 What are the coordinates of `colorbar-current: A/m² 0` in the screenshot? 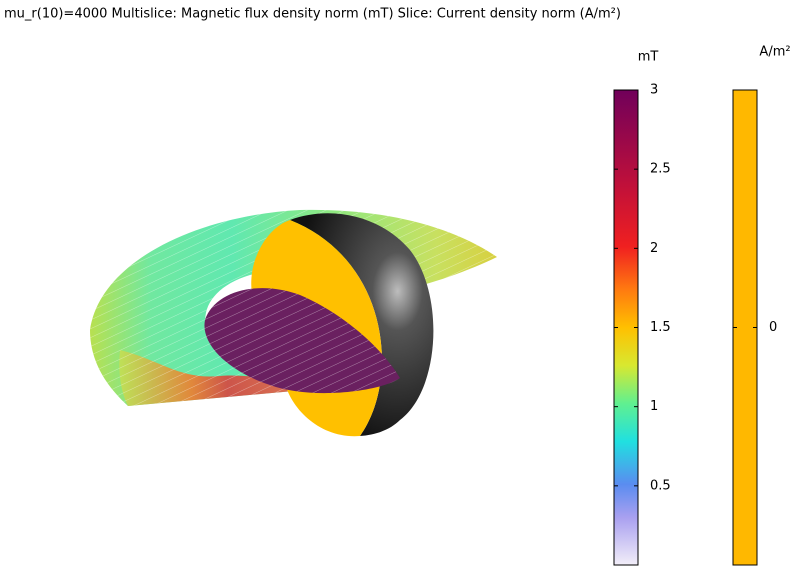 It's located at (761, 305).